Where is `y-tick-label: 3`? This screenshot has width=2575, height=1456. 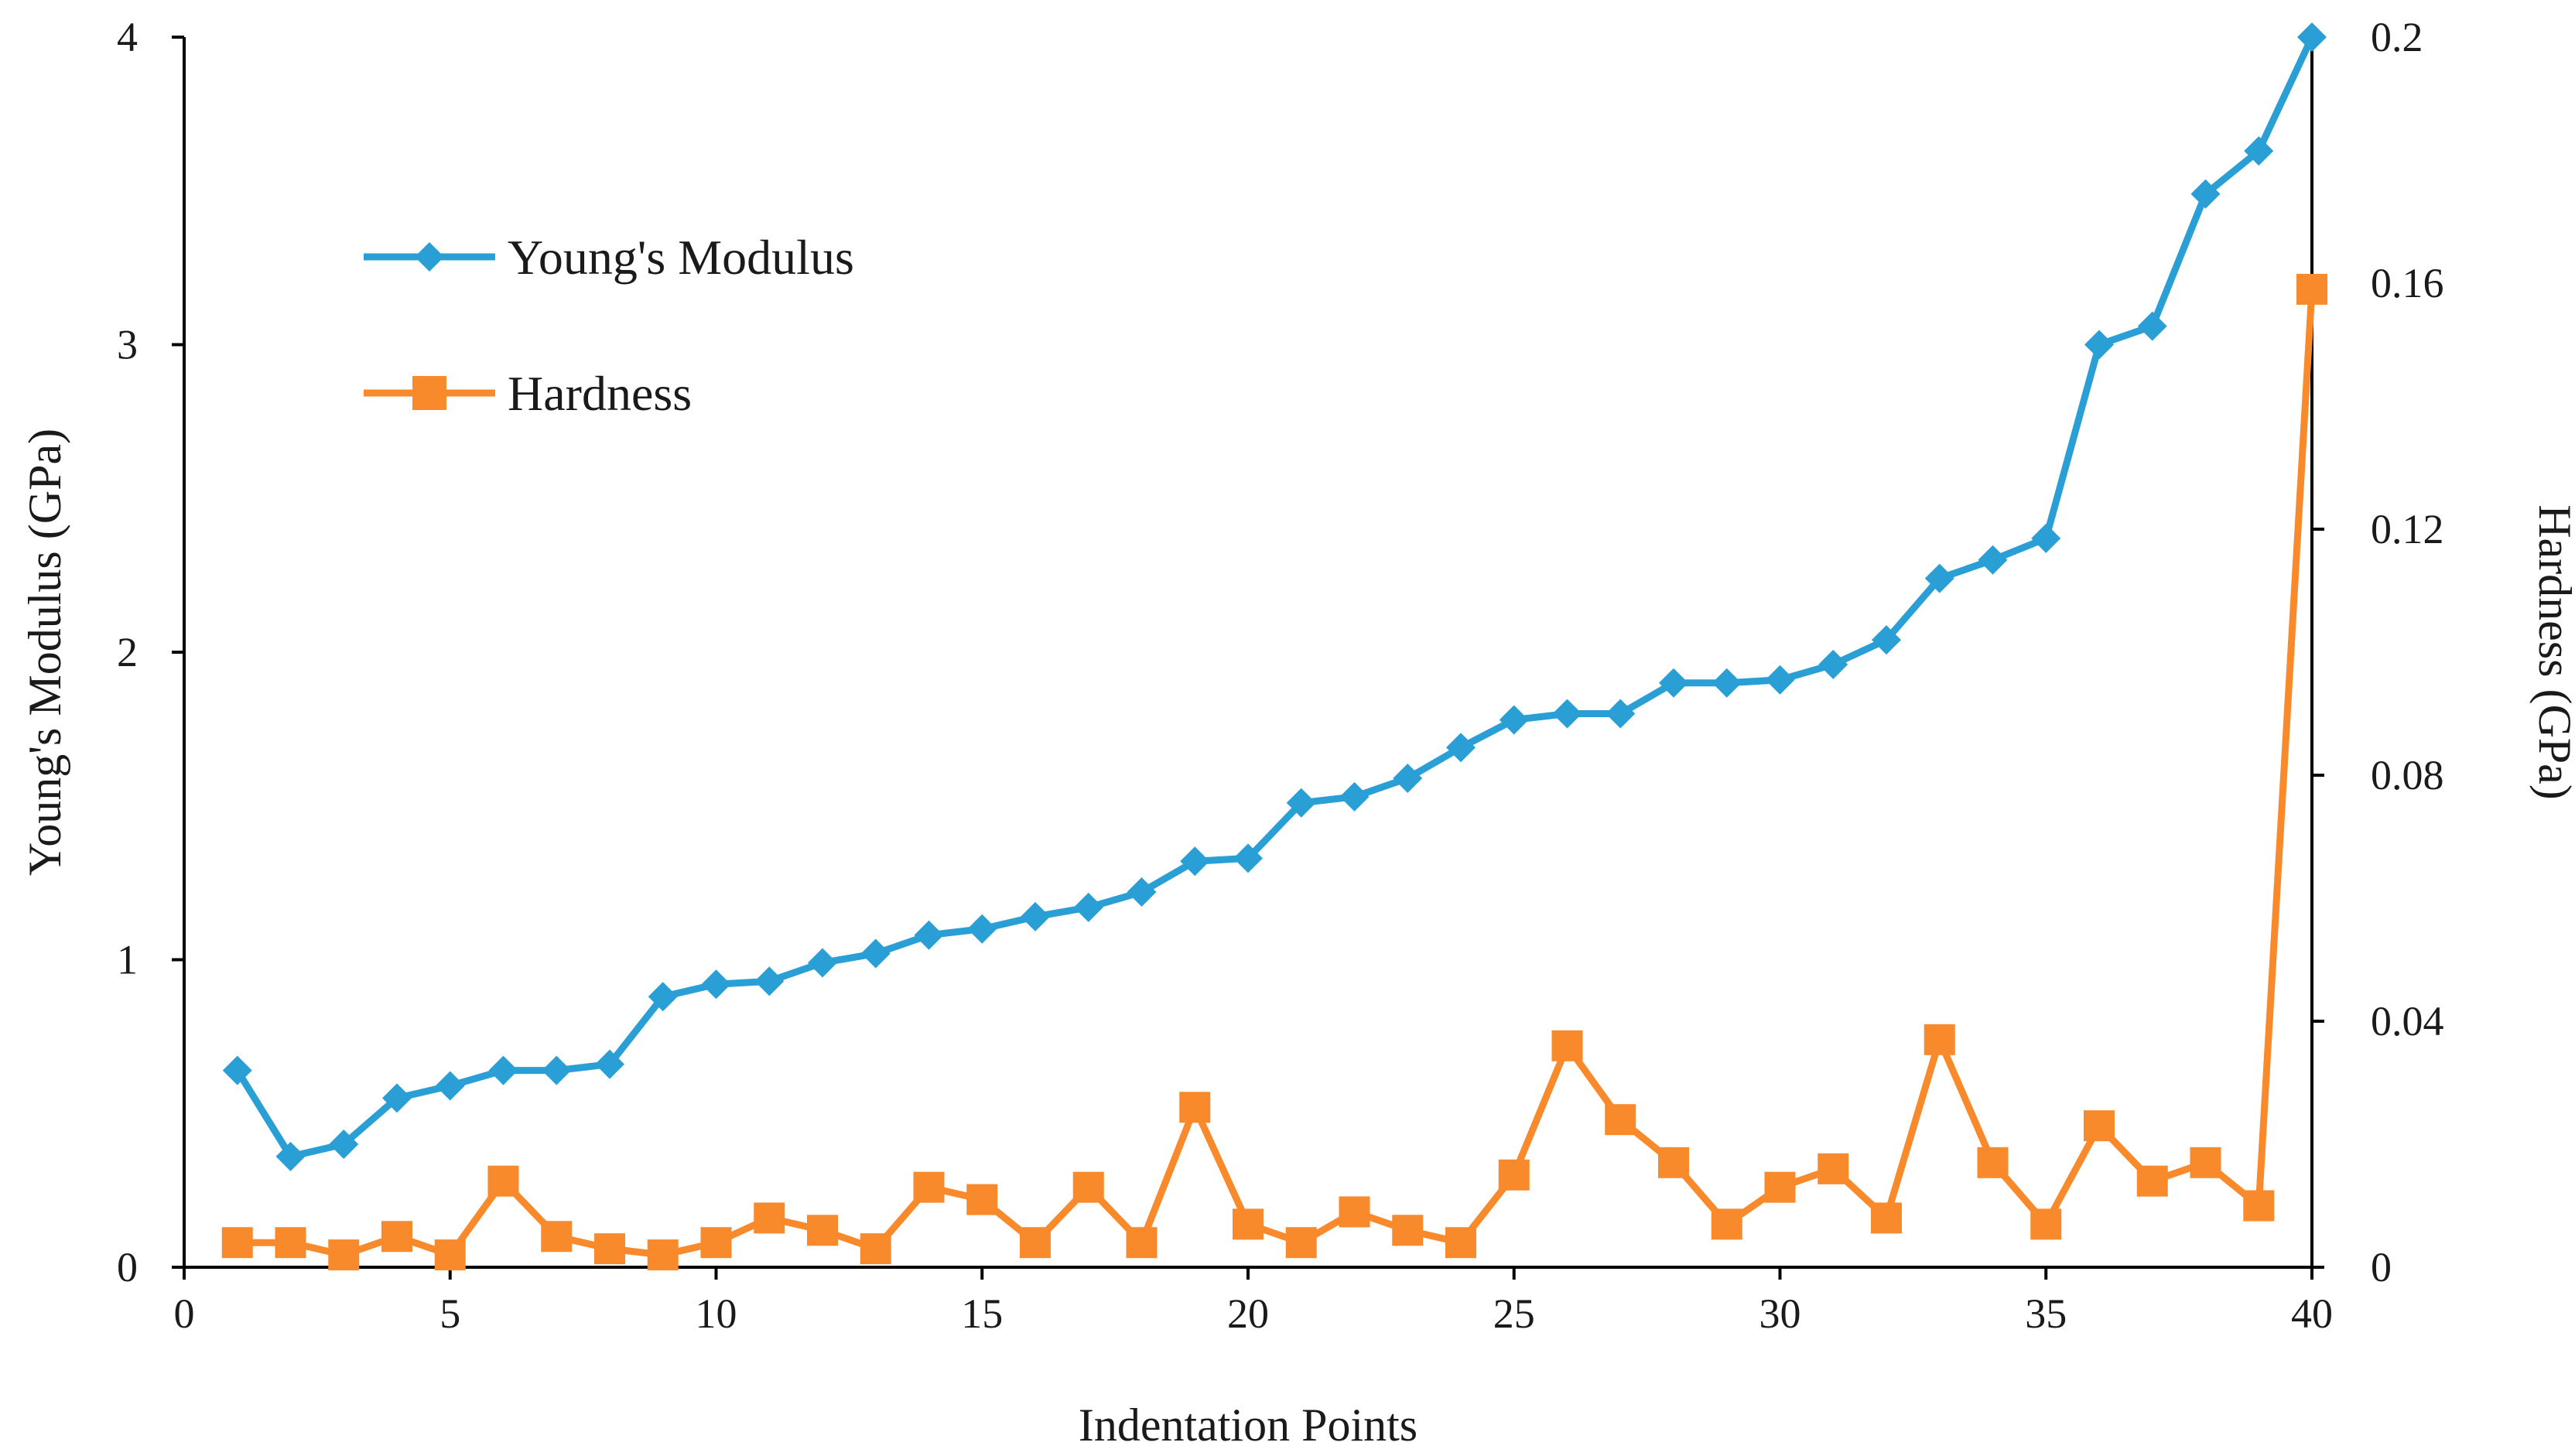 y-tick-label: 3 is located at coordinates (127, 345).